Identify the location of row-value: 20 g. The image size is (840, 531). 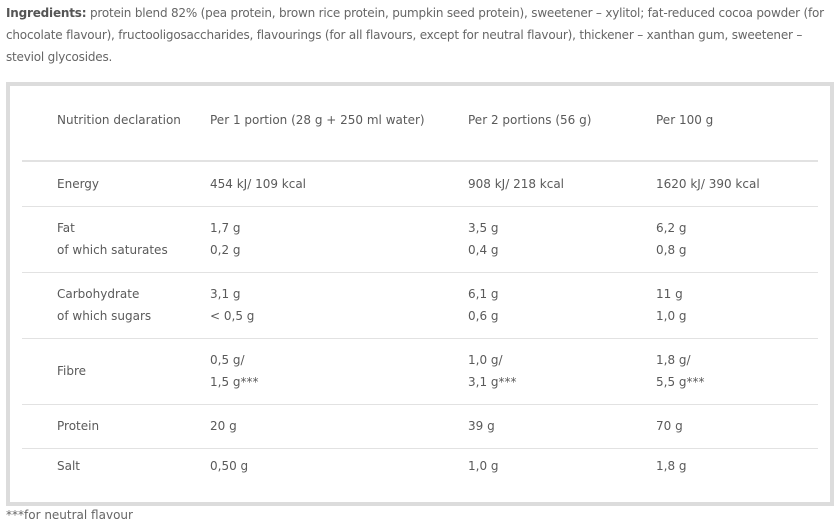
(223, 426).